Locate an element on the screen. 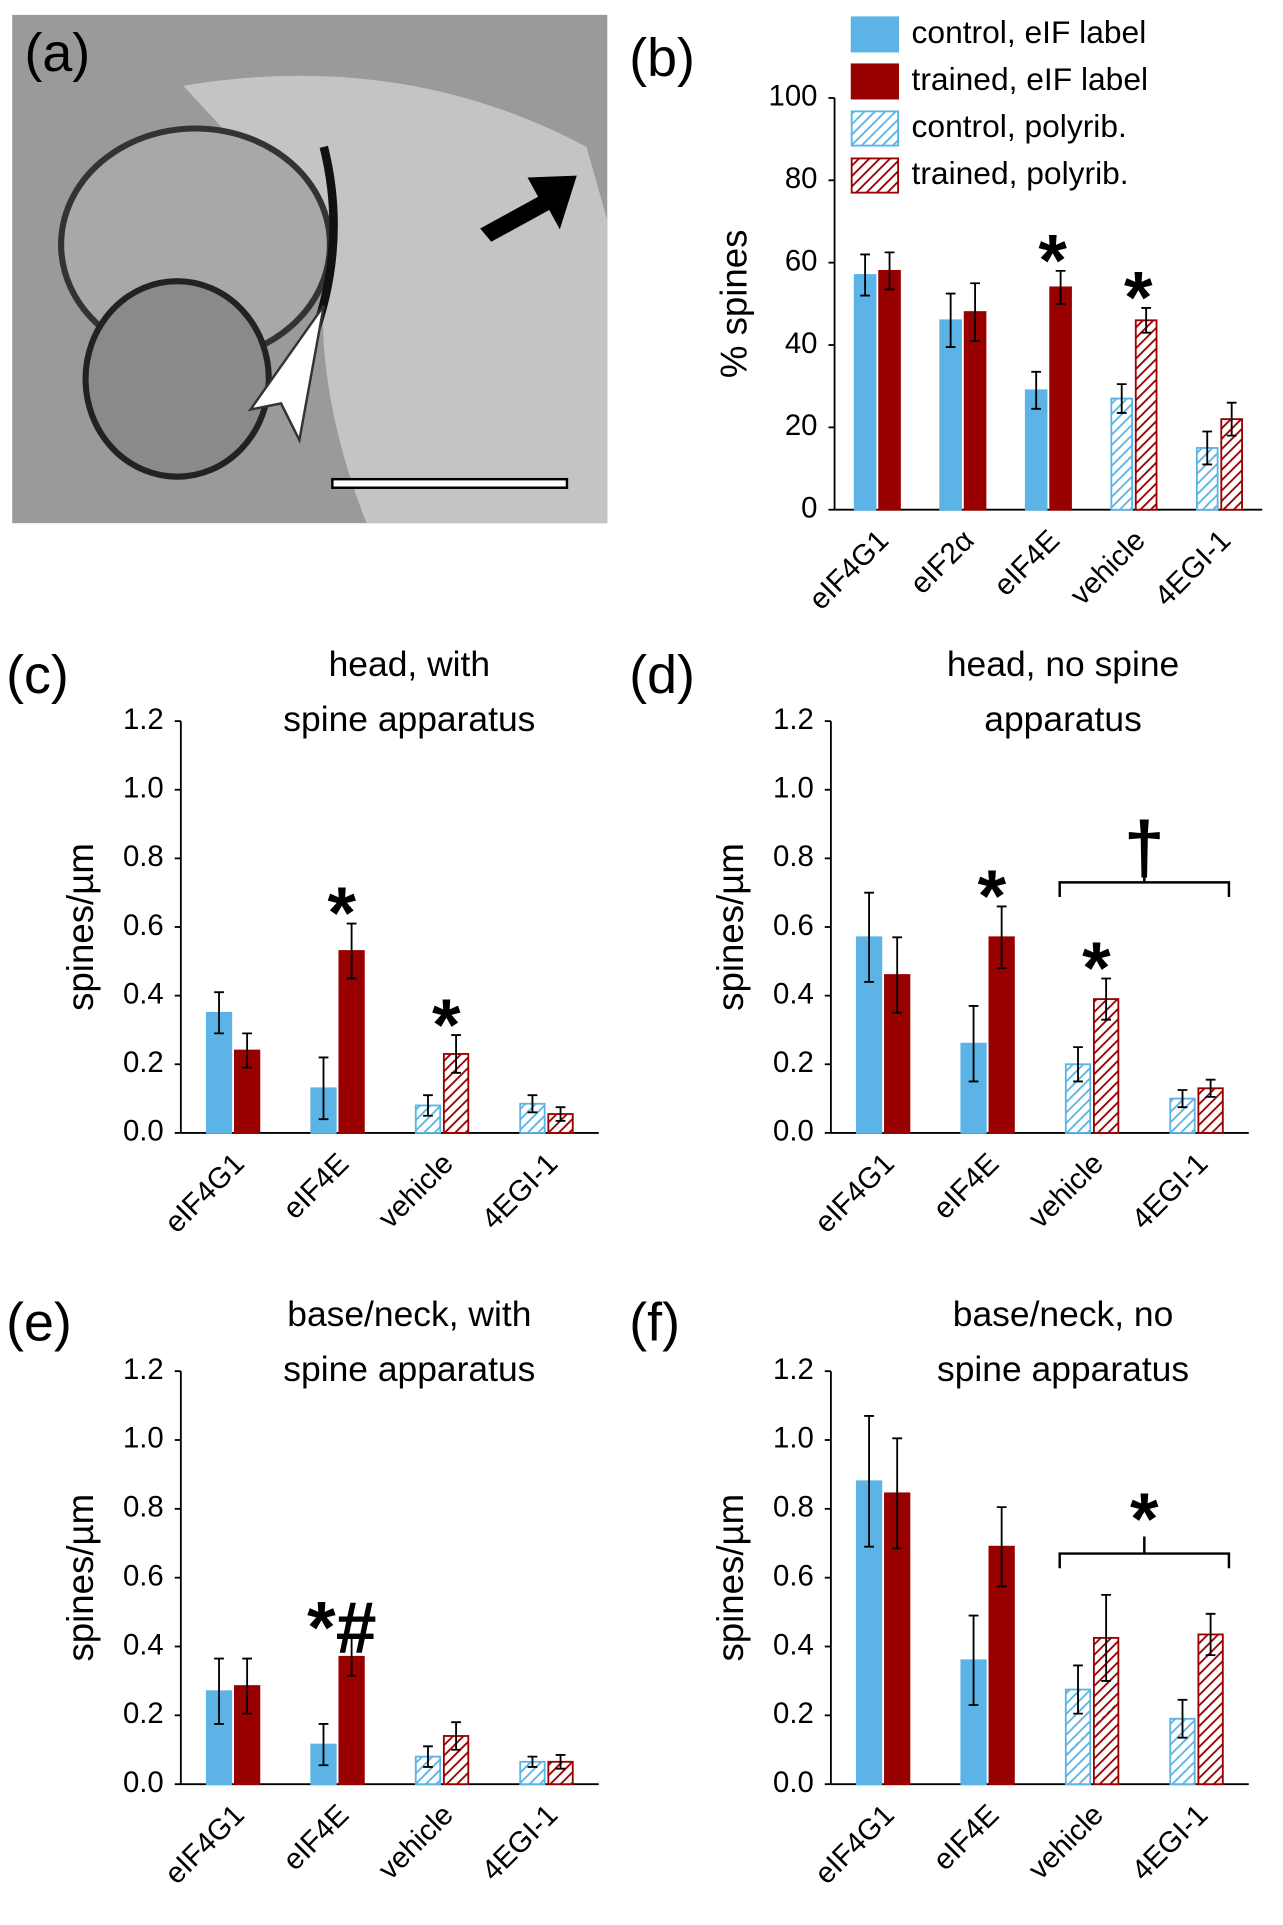 This screenshot has width=1283, height=1925. annotation: *# is located at coordinates (341, 1628).